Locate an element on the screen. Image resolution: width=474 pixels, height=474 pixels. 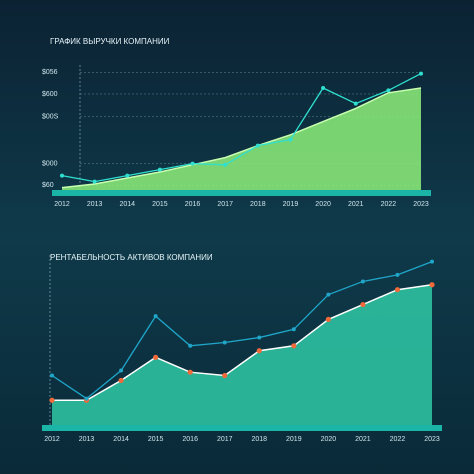
y-tick-label: $600 is located at coordinates (50, 94).